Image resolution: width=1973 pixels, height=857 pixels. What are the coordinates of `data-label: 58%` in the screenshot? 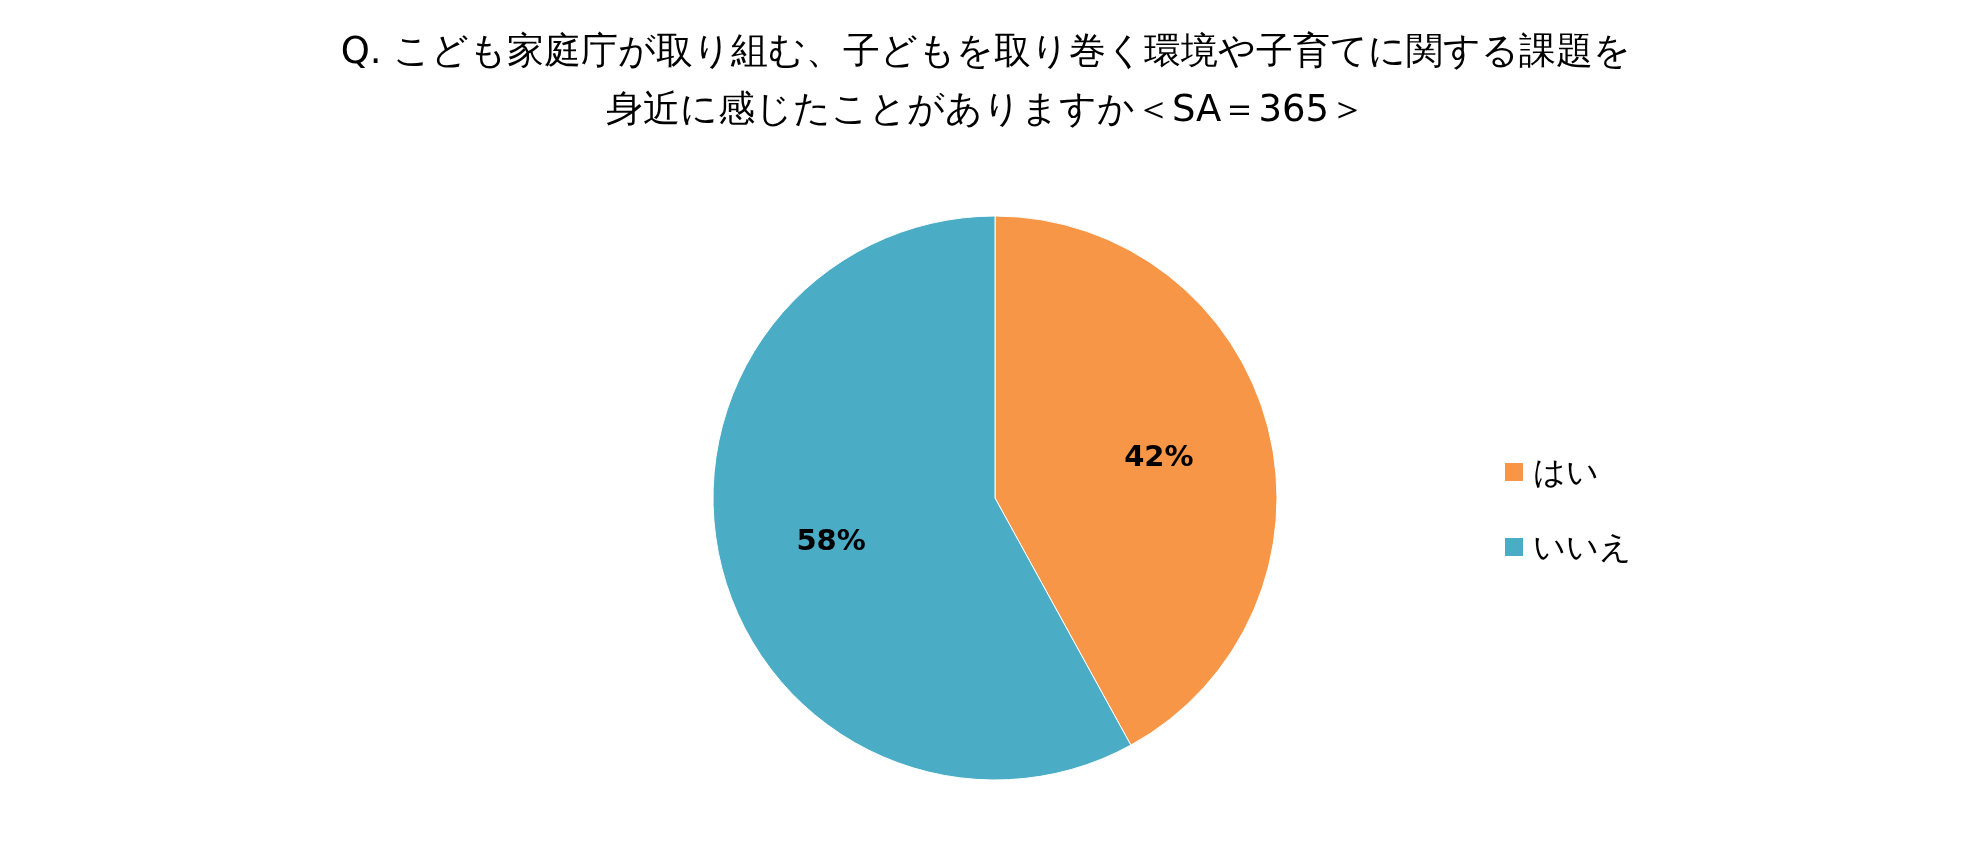 It's located at (831, 540).